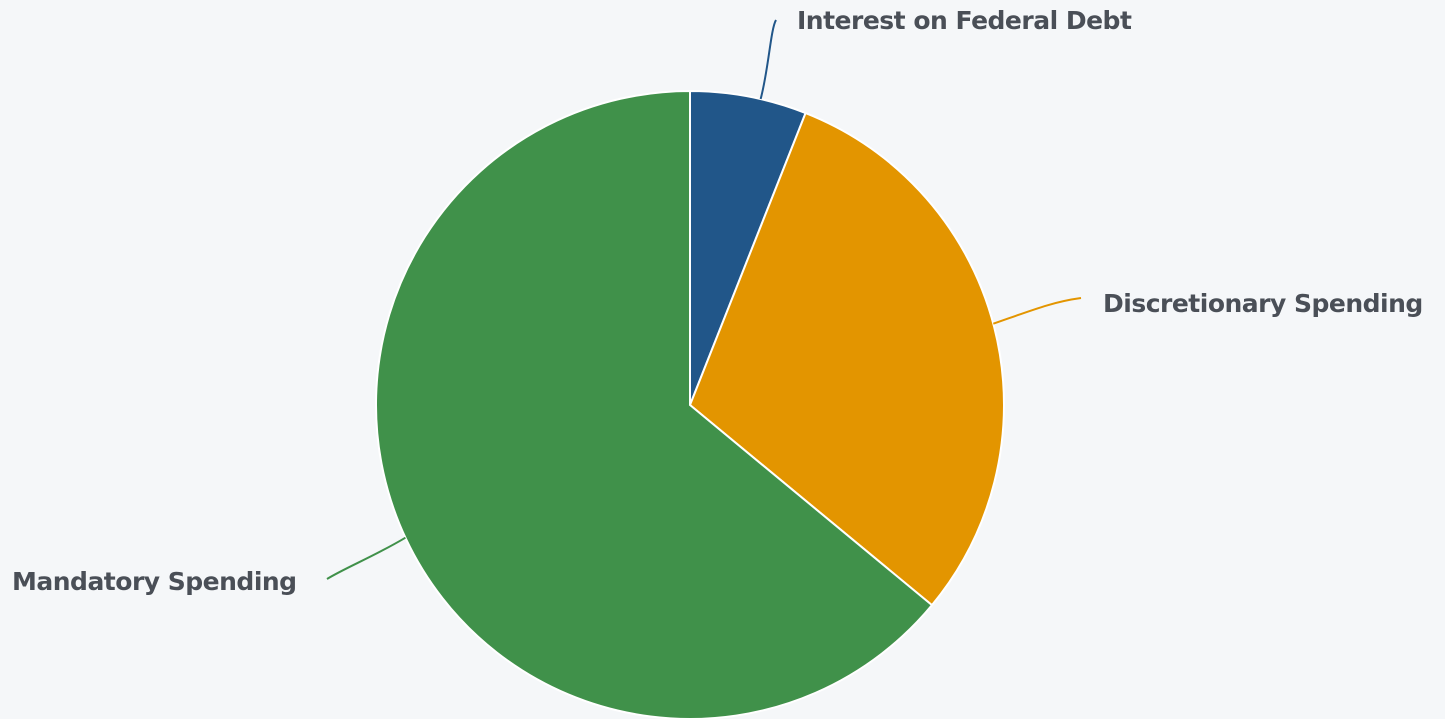 The image size is (1445, 719). Describe the element at coordinates (768, 59) in the screenshot. I see `connector-interest-on-federal-debt` at that location.